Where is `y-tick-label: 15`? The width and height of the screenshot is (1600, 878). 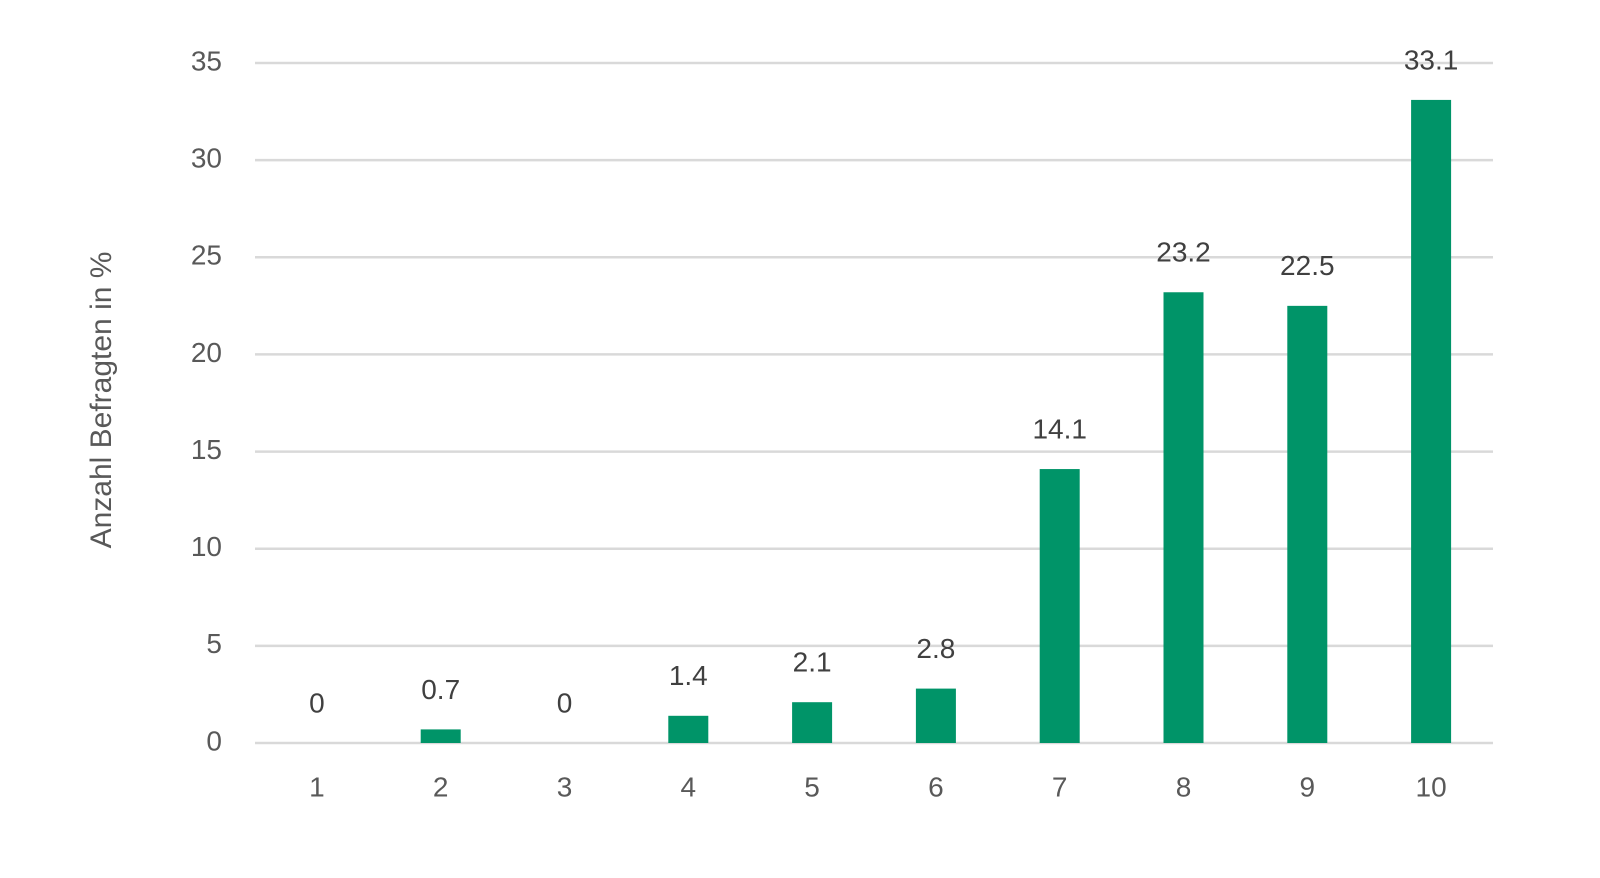
y-tick-label: 15 is located at coordinates (206, 449).